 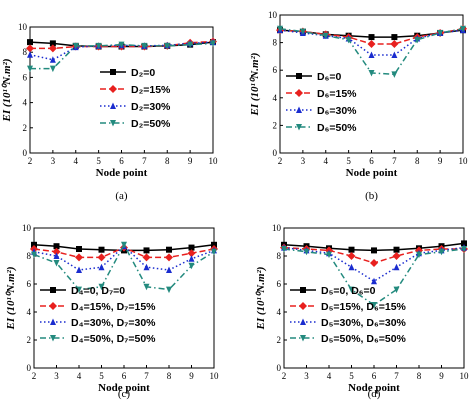 What do you see at coordinates (113, 307) in the screenshot?
I see `legend-entry: D₄=15%, D₇=15%` at bounding box center [113, 307].